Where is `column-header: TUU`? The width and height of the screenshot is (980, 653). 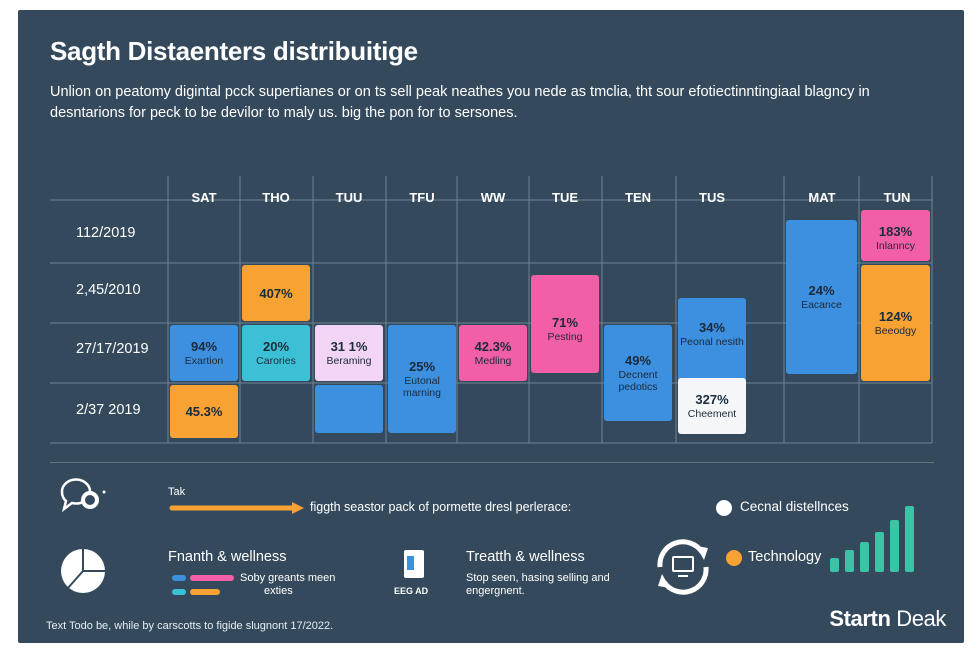
column-header: TUU is located at coordinates (349, 197).